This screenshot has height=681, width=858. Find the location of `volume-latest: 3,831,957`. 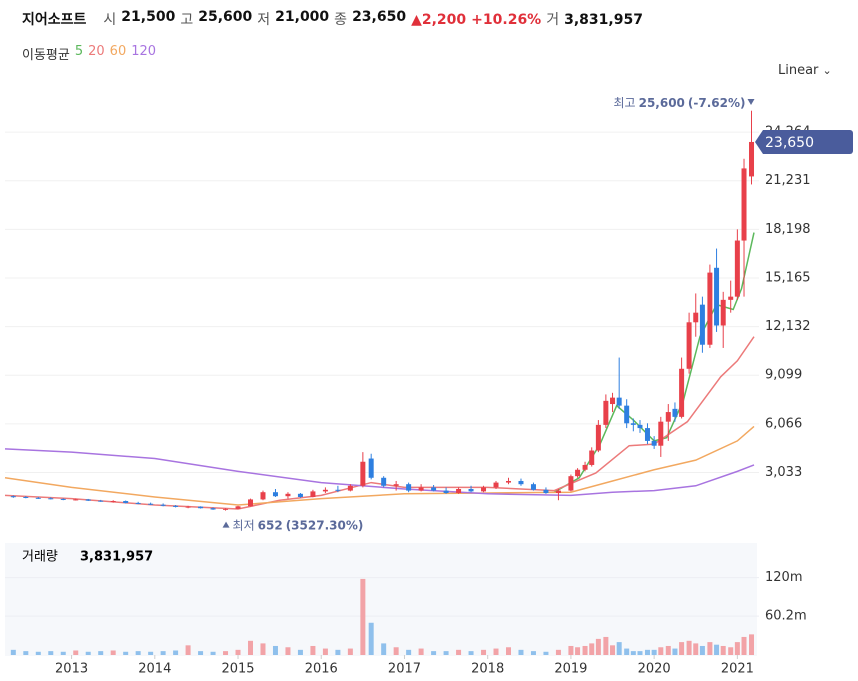

volume-latest: 3,831,957 is located at coordinates (116, 557).